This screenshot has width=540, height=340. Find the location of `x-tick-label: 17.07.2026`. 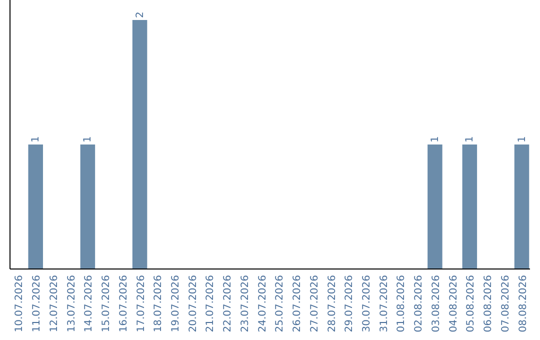

x-tick-label: 17.07.2026 is located at coordinates (141, 303).